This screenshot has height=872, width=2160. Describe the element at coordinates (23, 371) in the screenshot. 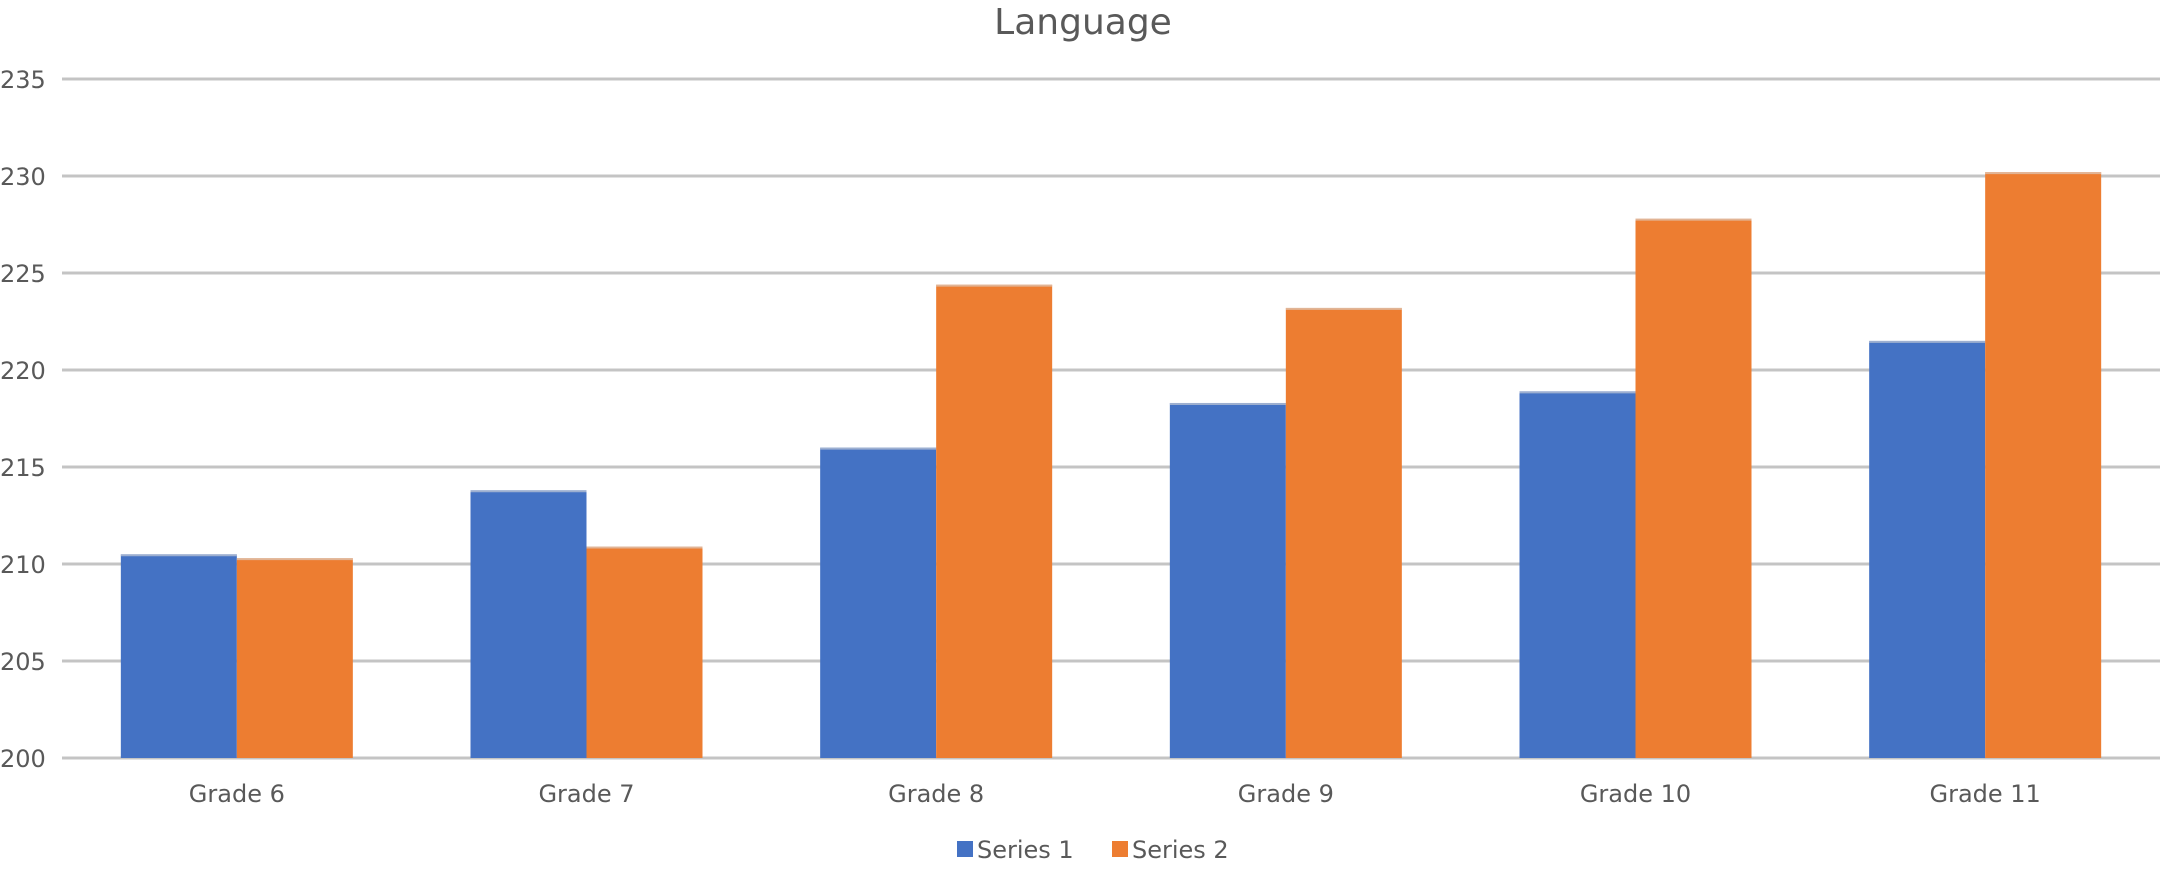

I see `y-tick-label: 220` at that location.